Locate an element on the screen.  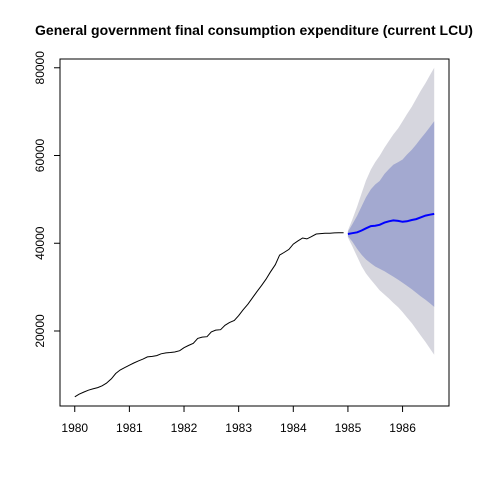
x-axis: 1980 1981 1982 1983 1984 1985 1986 is located at coordinates (238, 420).